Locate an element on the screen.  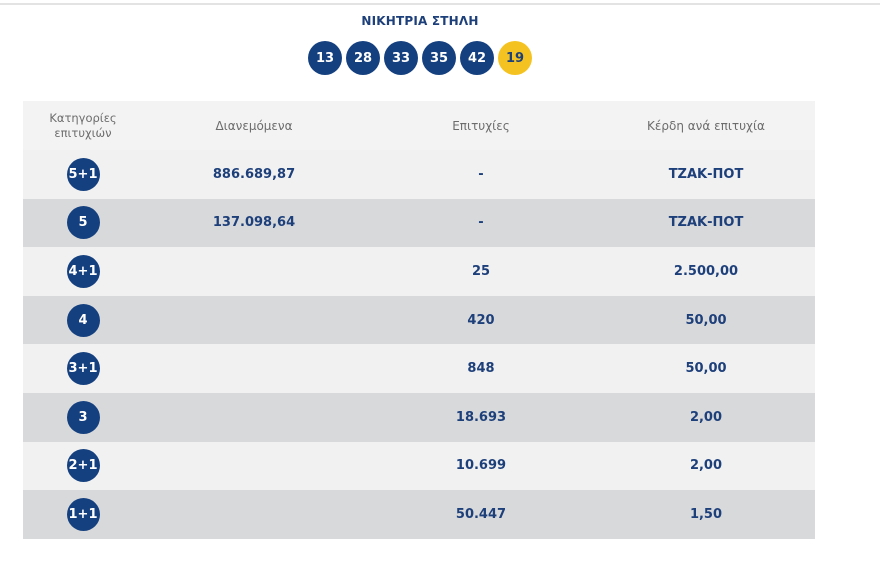
number-ball: 35 is located at coordinates (439, 58).